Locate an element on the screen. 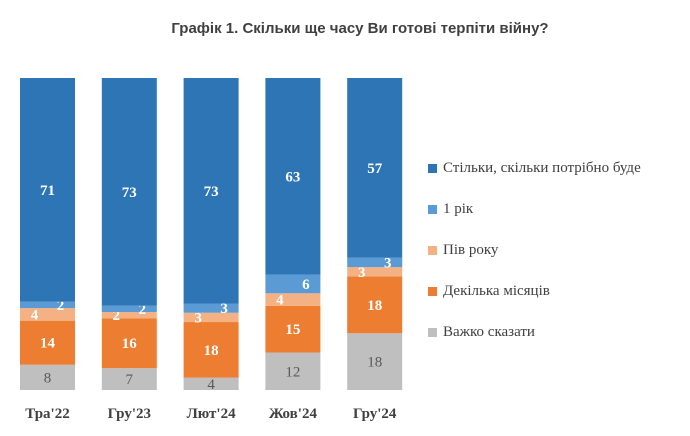  legend-item: 1 рік is located at coordinates (534, 209).